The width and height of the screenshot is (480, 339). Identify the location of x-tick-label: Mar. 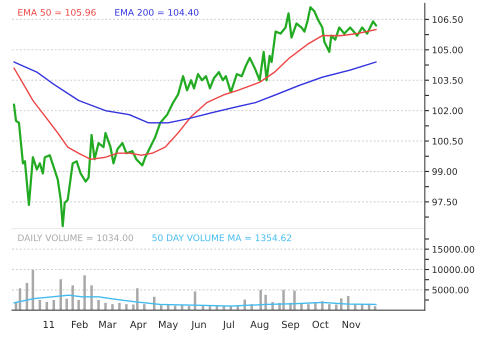
(108, 324).